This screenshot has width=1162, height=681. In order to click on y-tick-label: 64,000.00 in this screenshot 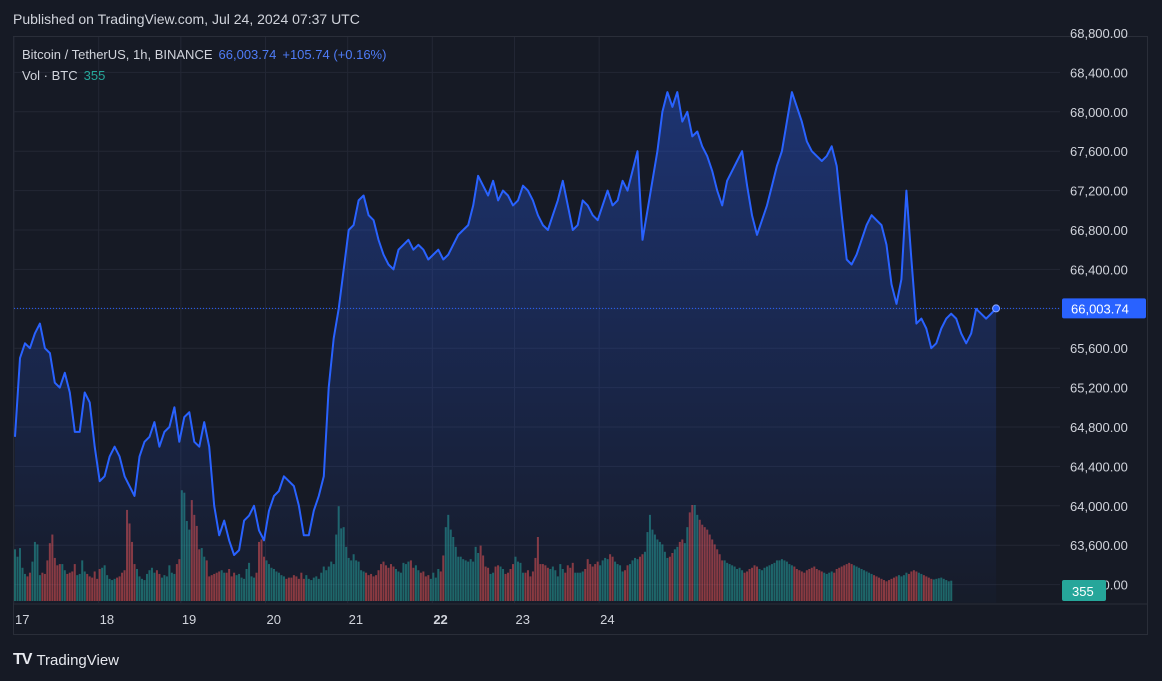, I will do `click(1099, 506)`.